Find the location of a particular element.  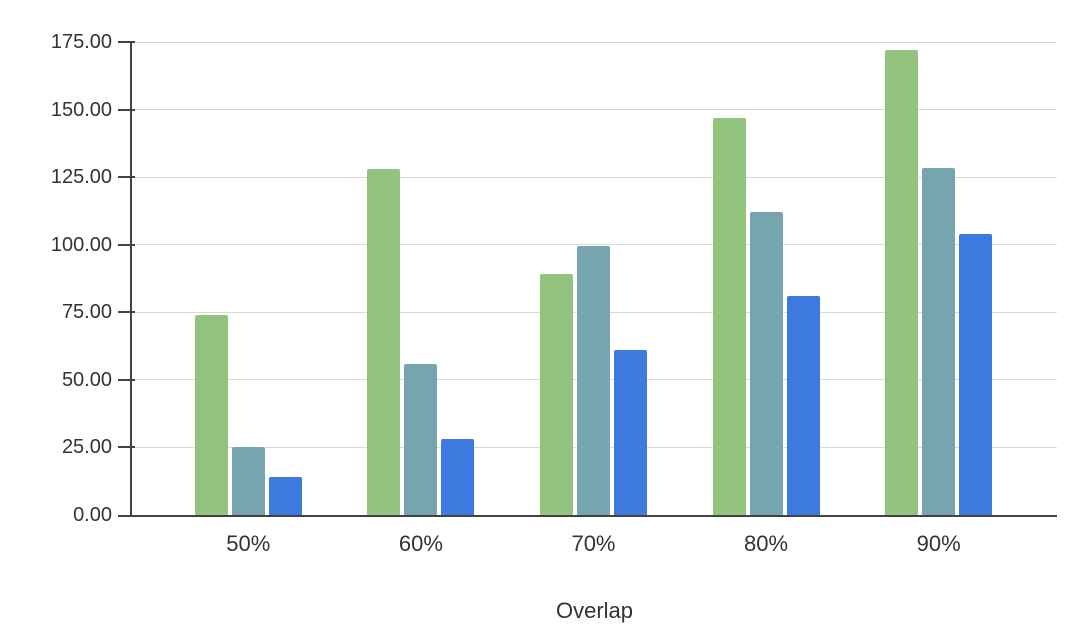

x-axis: 50% 60% 70% 80% 90% is located at coordinates (594, 544).